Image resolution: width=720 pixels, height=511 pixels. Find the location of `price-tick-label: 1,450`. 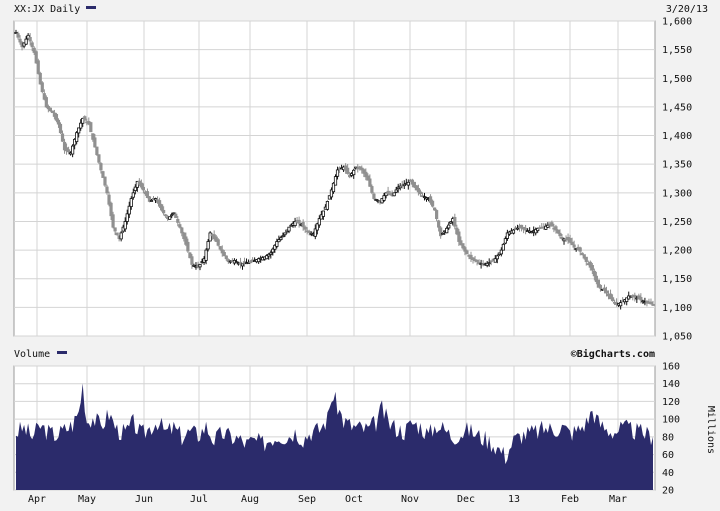

price-tick-label: 1,450 is located at coordinates (677, 107).